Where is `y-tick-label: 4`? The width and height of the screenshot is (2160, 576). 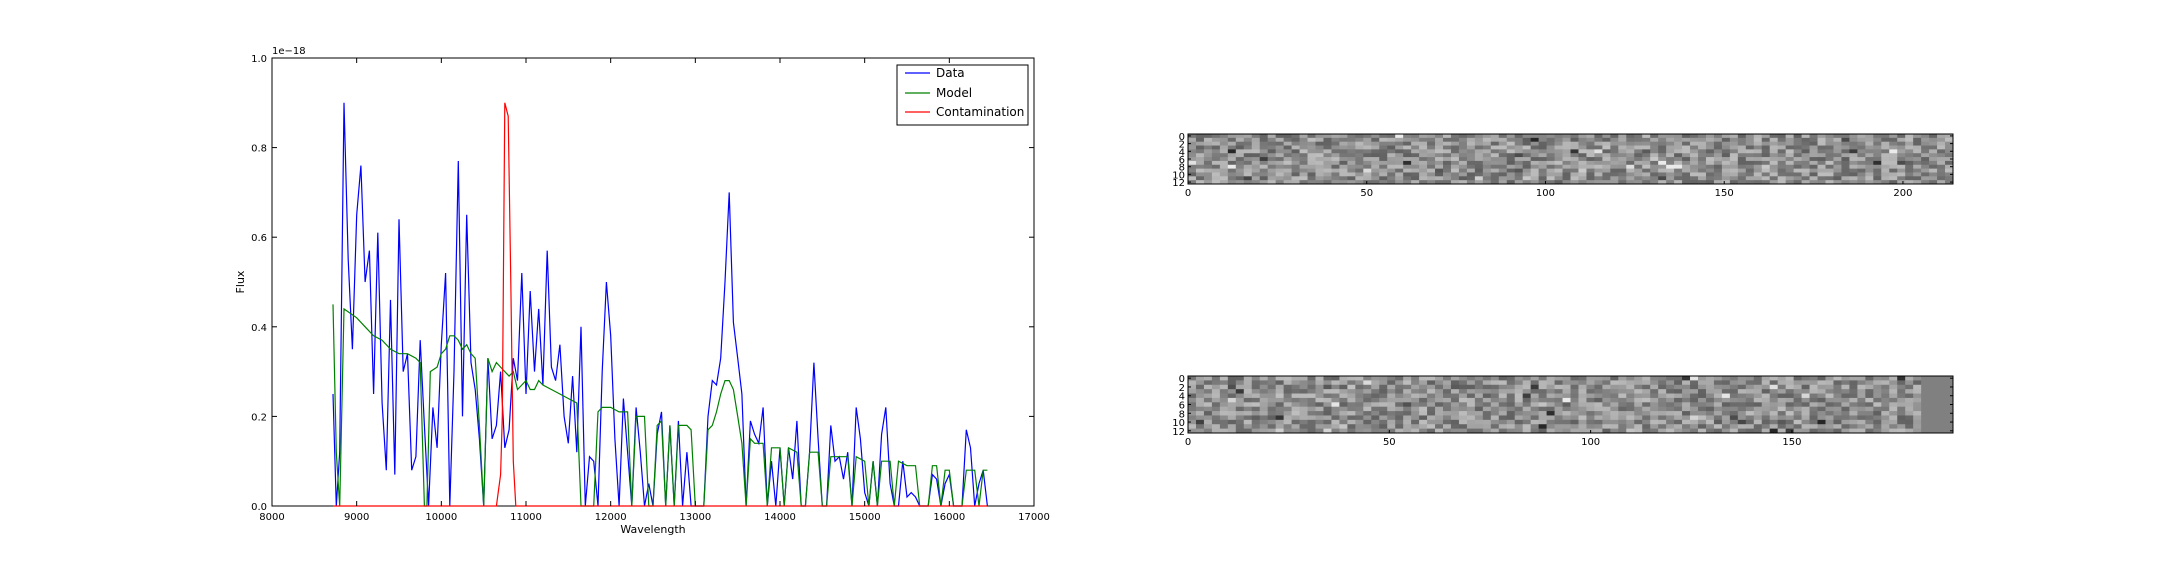 y-tick-label: 4 is located at coordinates (1182, 397).